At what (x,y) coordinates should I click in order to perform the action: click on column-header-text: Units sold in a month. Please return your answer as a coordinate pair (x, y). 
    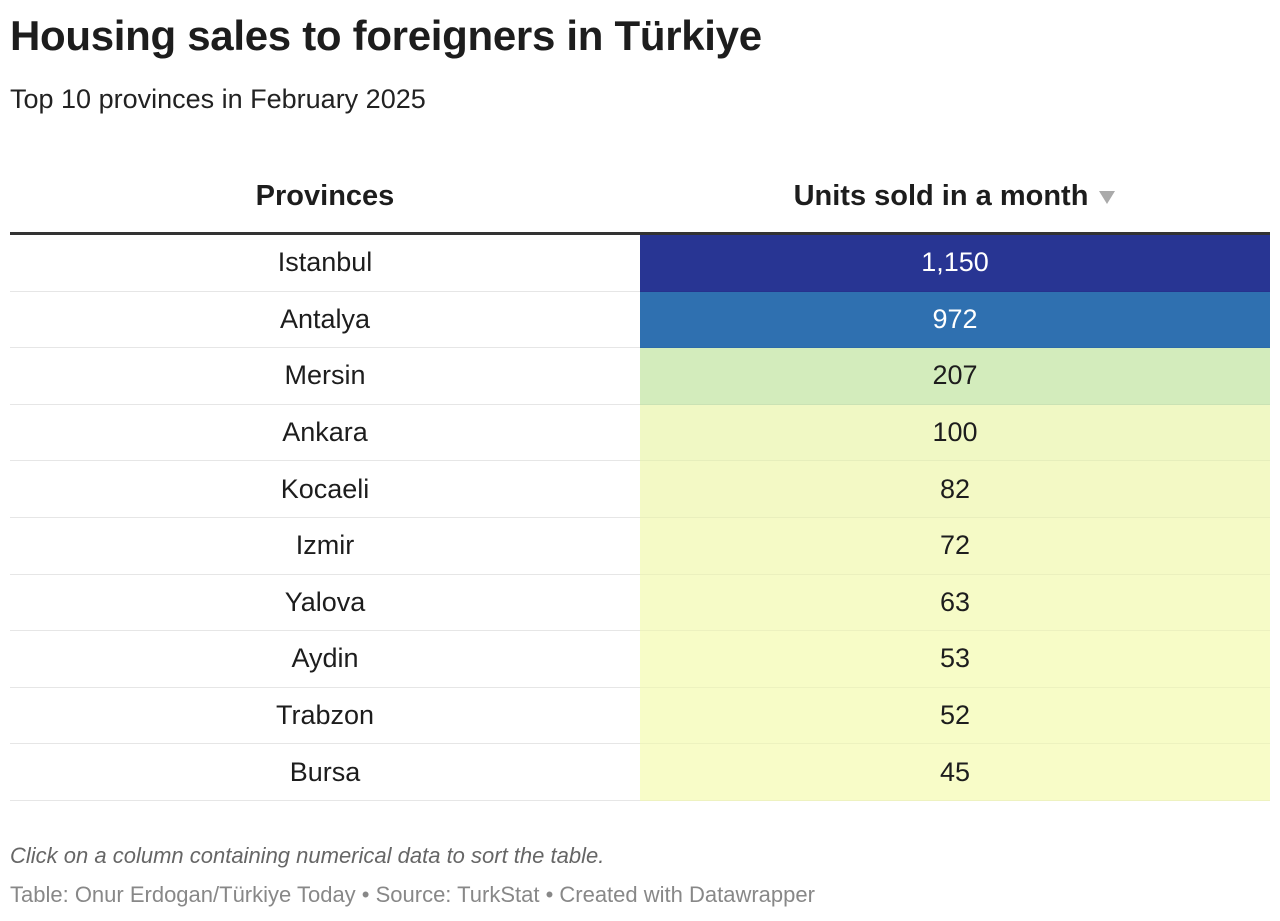
    Looking at the image, I should click on (941, 195).